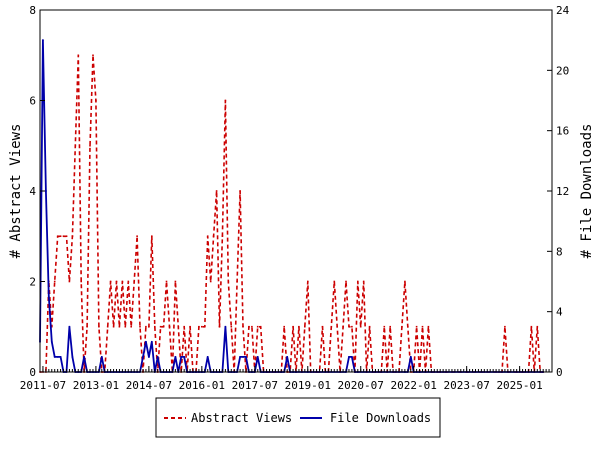 This screenshot has width=600, height=450. I want to click on y-right-tick-label: 8, so click(559, 251).